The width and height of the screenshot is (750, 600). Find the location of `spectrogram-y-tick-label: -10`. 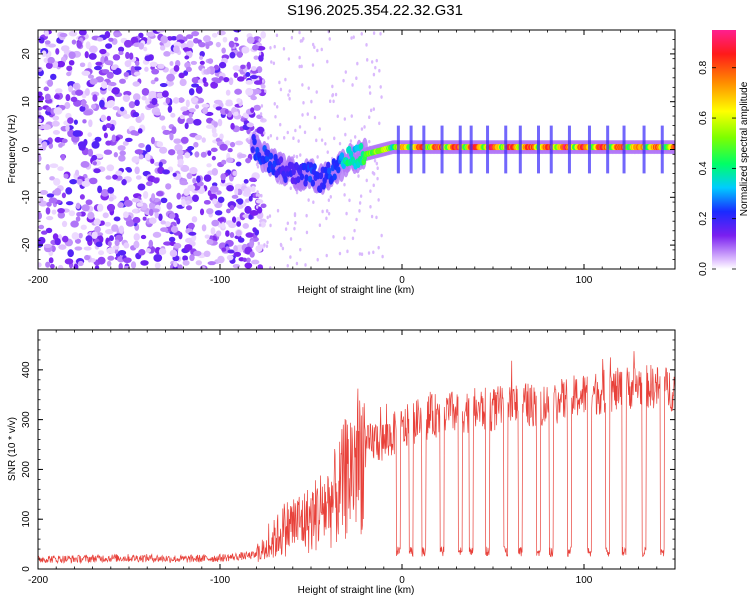

spectrogram-y-tick-label: -10 is located at coordinates (26, 197).